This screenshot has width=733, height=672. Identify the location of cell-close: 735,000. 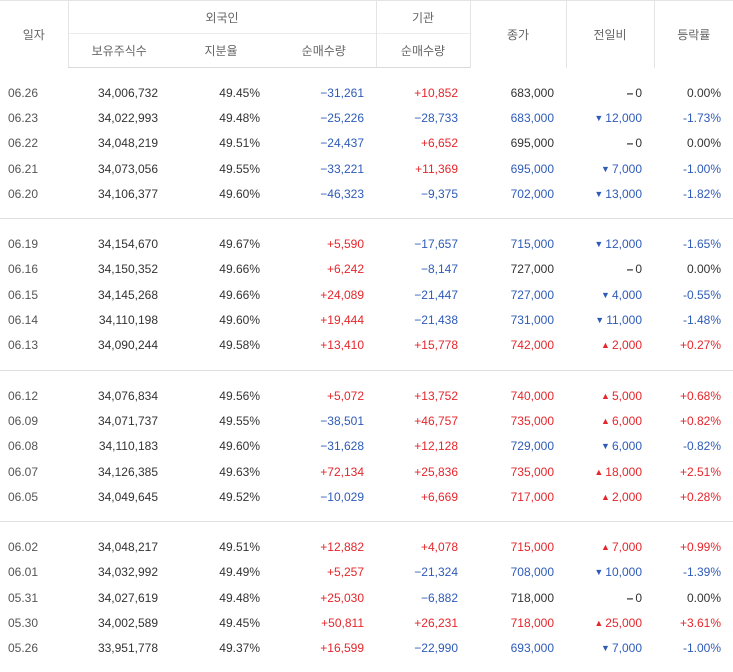
(532, 471).